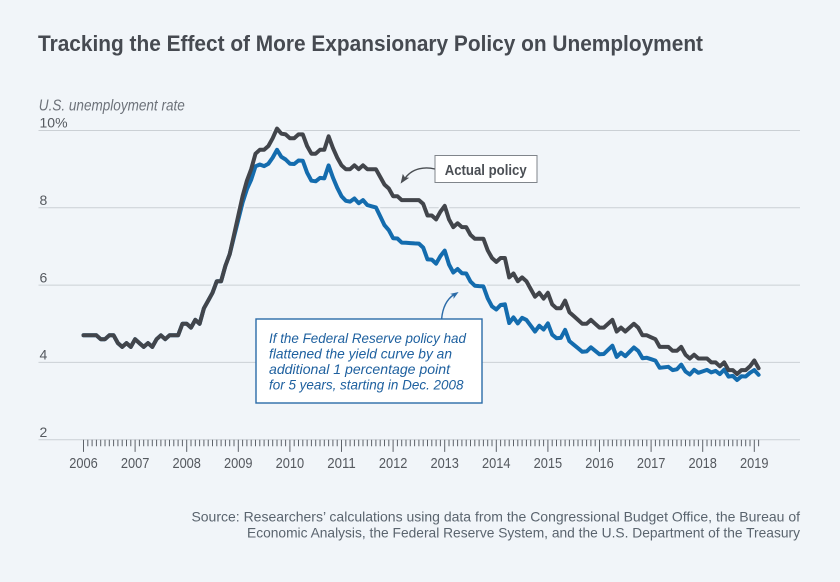  I want to click on svg-text: 8, so click(44, 200).